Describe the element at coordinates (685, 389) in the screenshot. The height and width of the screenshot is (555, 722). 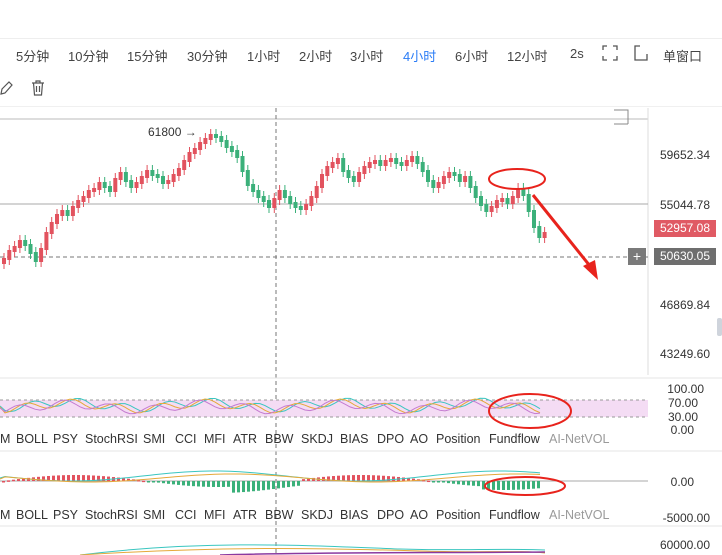
I see `ind1-axis-label: 100.00` at that location.